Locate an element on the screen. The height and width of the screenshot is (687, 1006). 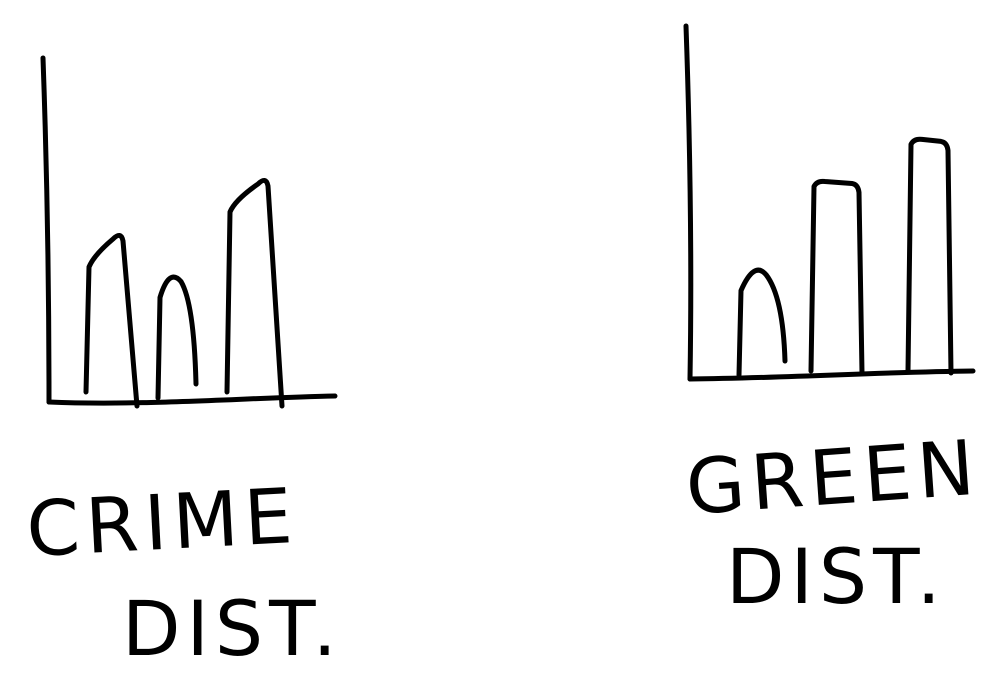
crime-y-axis is located at coordinates (46, 230).